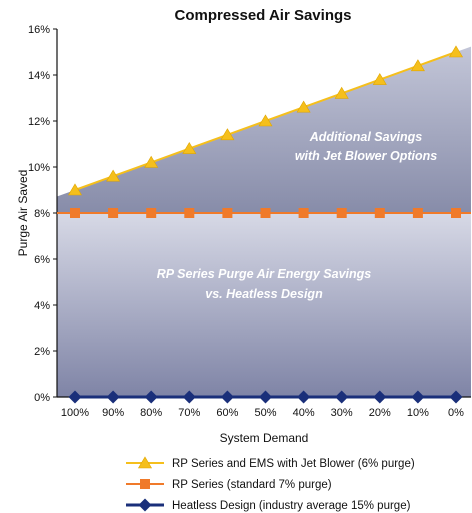  Describe the element at coordinates (264, 274) in the screenshot. I see `annotation-lower-line1: RP Series Purge Air Energy Savings` at that location.